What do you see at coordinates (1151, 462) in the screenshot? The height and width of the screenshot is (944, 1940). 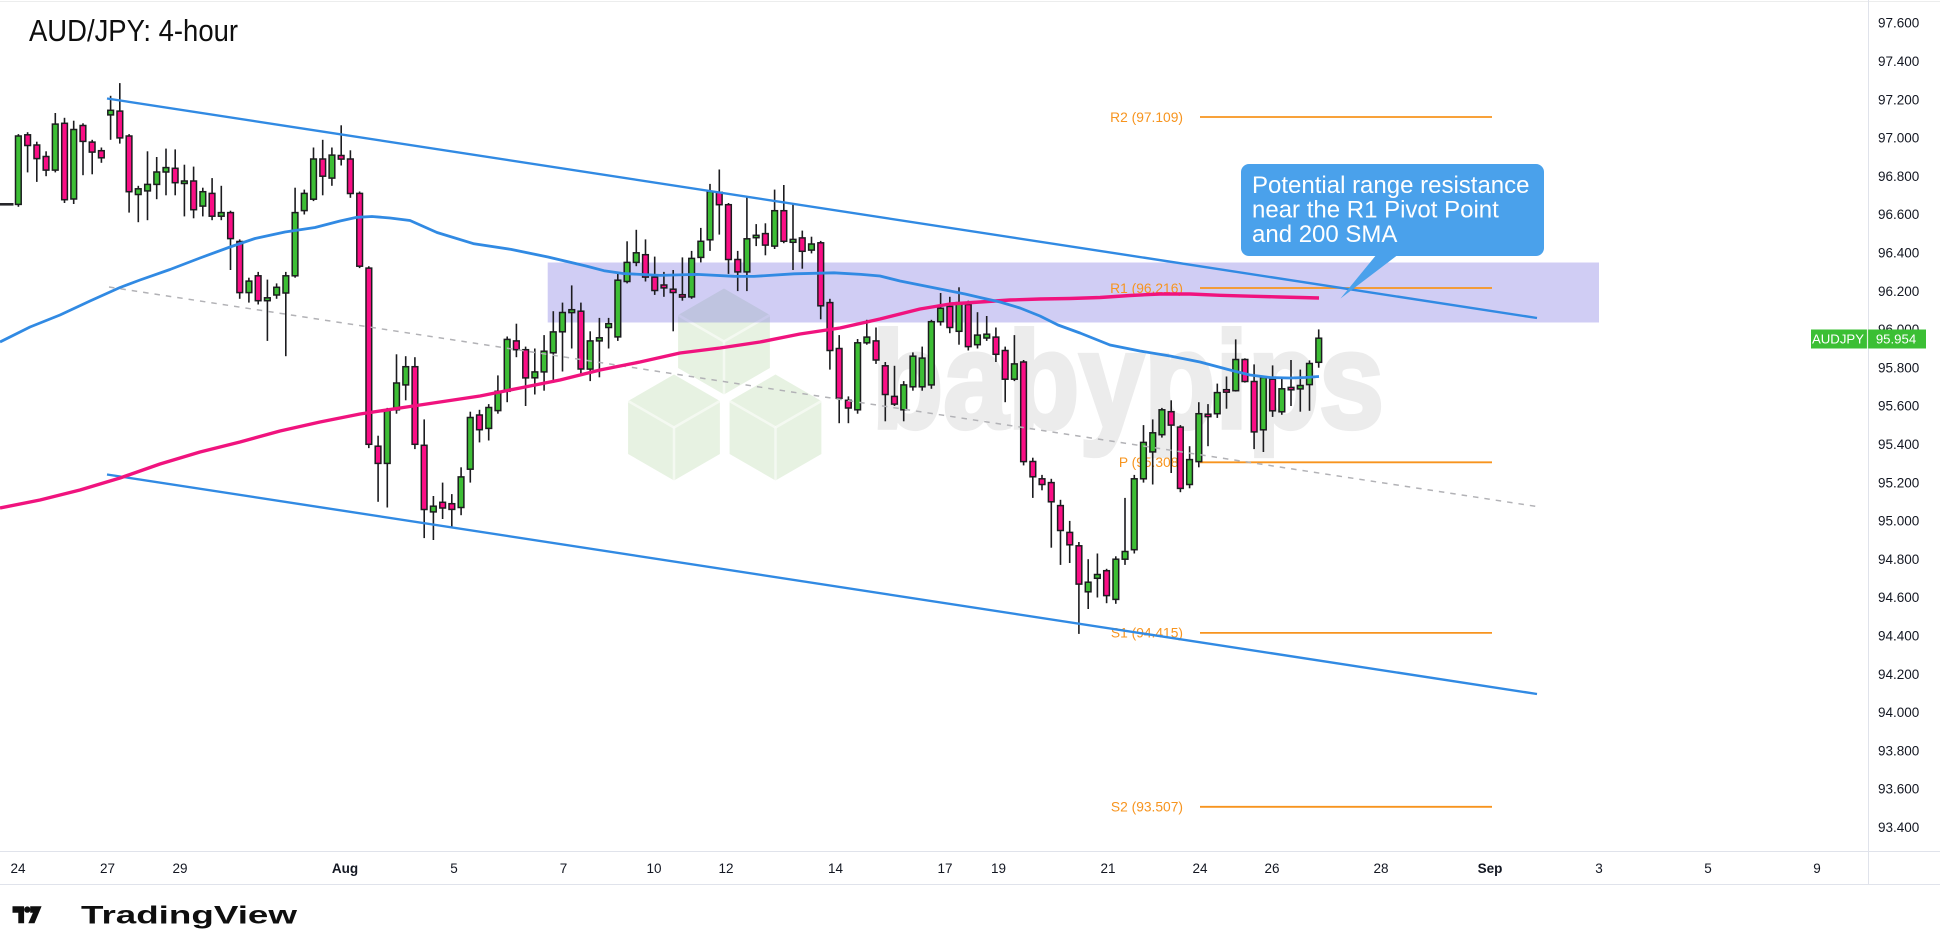 I see `svg-text: P (95.308)` at bounding box center [1151, 462].